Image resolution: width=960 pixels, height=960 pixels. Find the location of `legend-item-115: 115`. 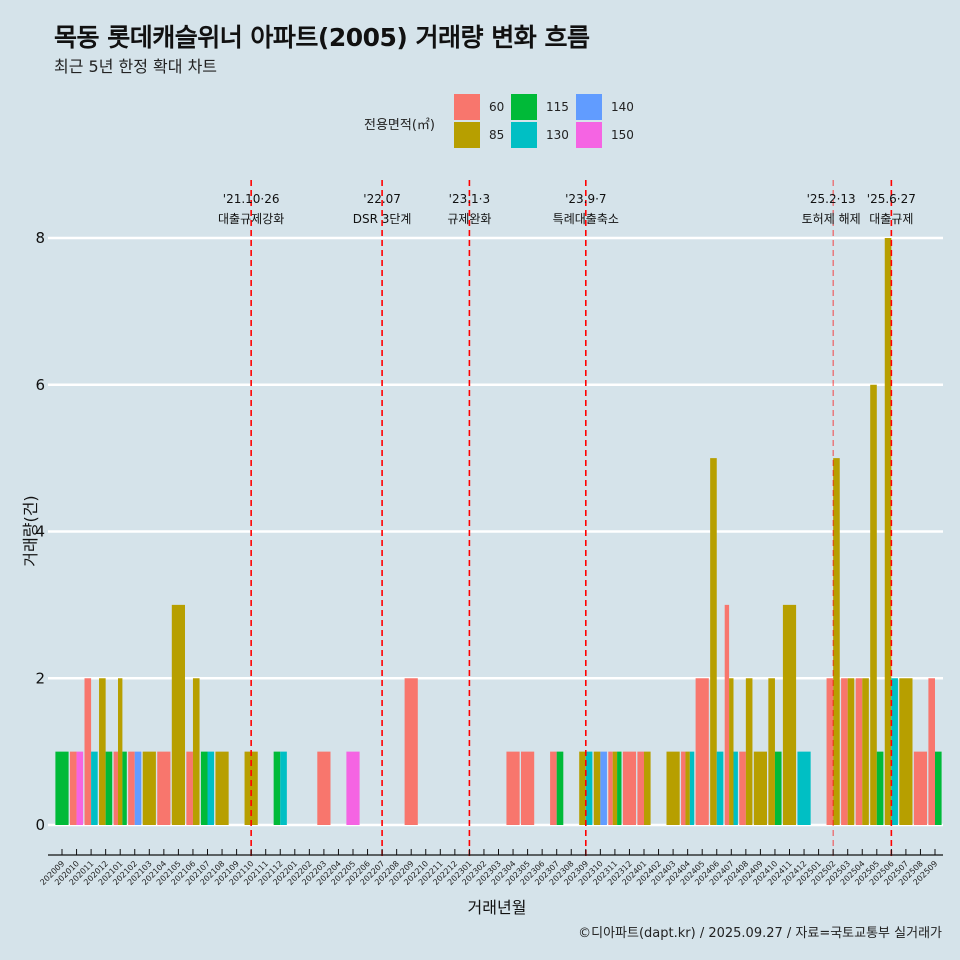

legend-item-115: 115 is located at coordinates (540, 107).